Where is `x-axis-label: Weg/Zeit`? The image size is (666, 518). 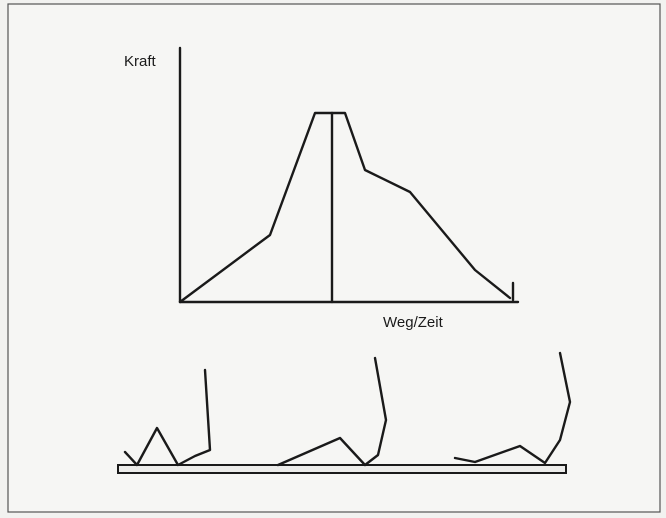 x-axis-label: Weg/Zeit is located at coordinates (413, 322).